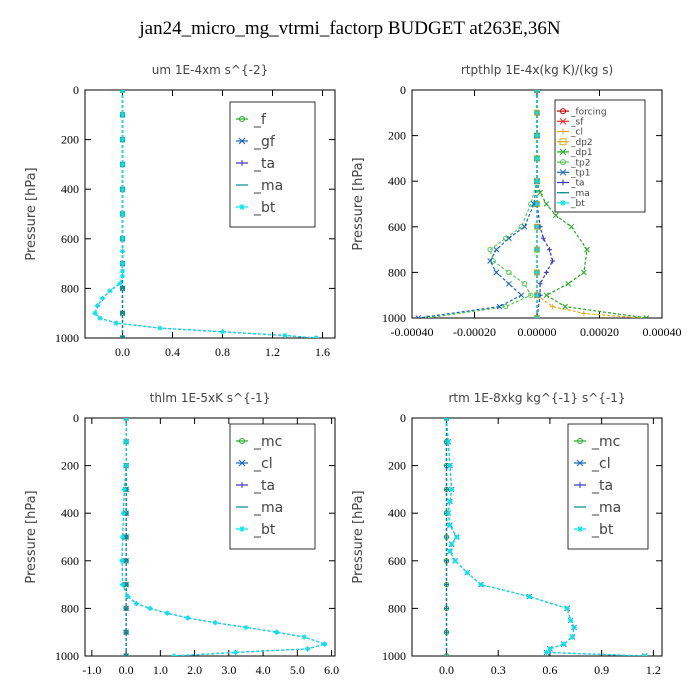 The height and width of the screenshot is (700, 700). I want to click on series-line-bt, so click(205, 214).